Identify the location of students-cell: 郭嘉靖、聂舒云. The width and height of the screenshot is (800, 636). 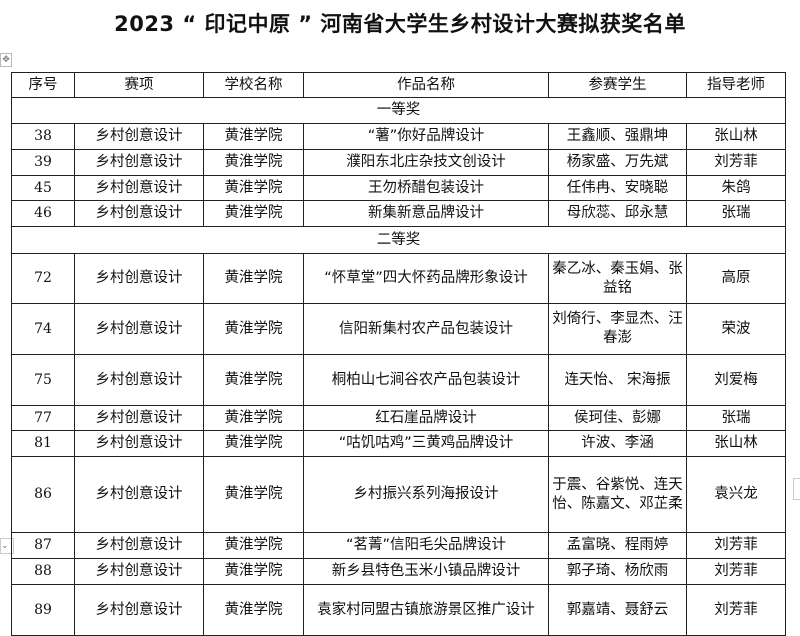
(617, 610).